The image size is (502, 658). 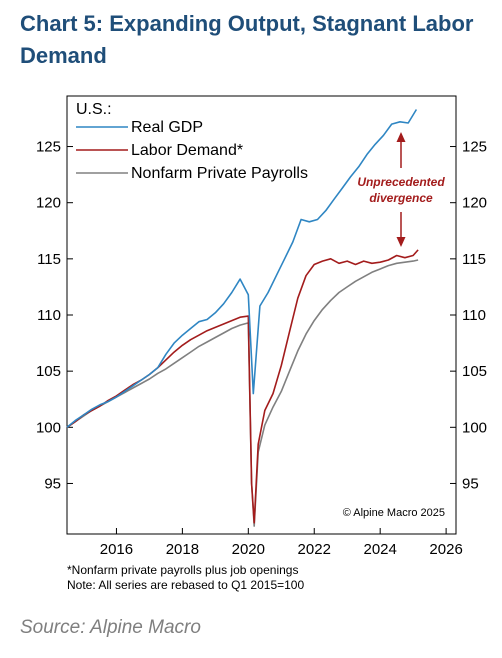 What do you see at coordinates (470, 483) in the screenshot?
I see `y-tick-label-right: 95` at bounding box center [470, 483].